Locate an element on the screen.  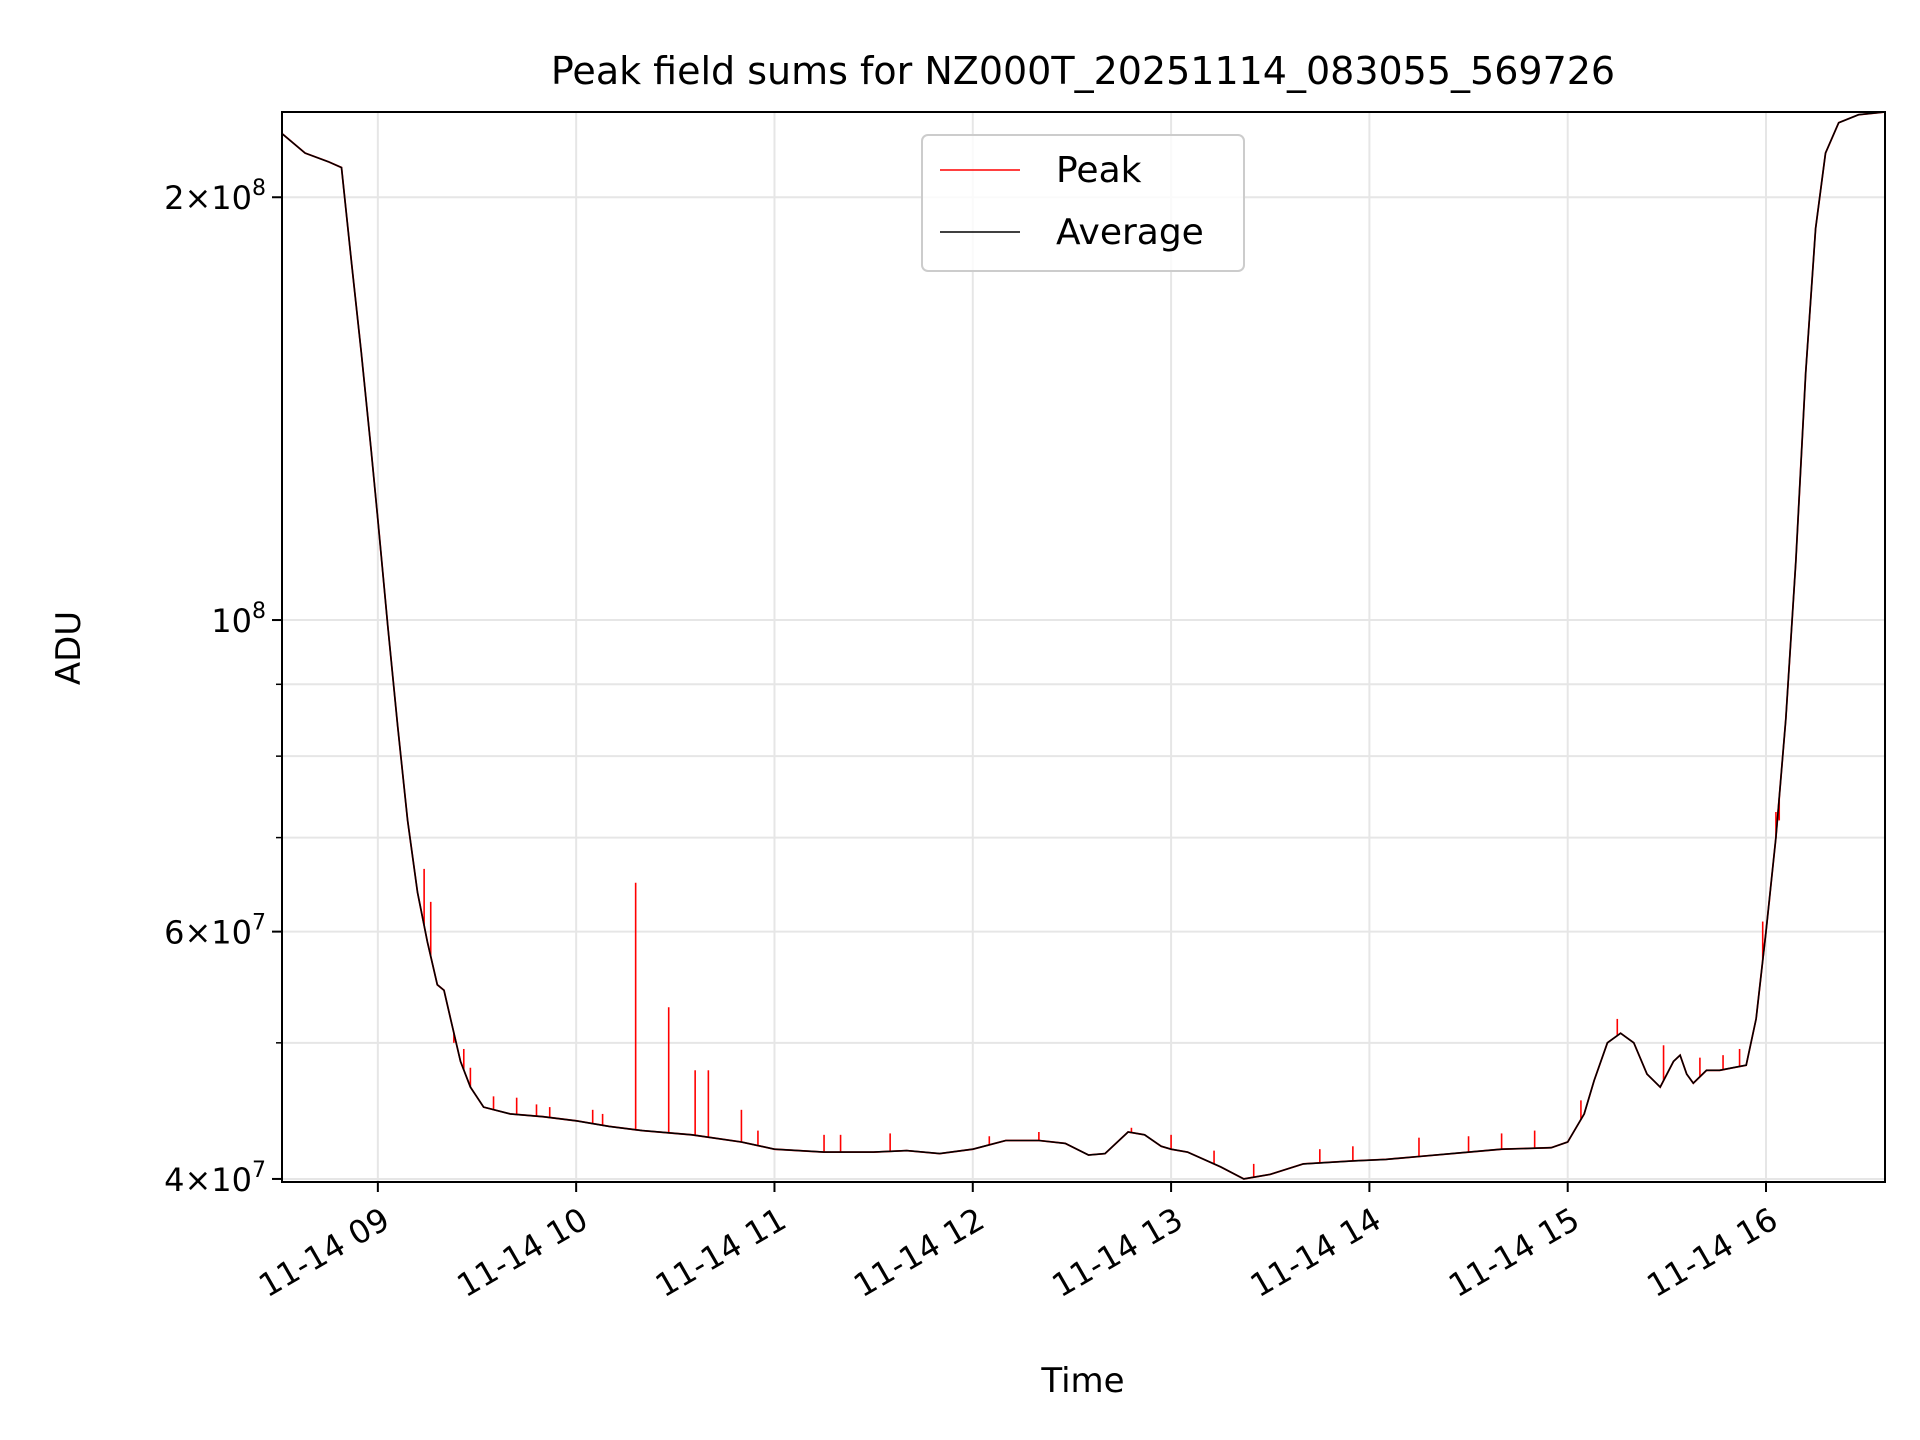
y-tick-label: 2×108 is located at coordinates (215, 196).